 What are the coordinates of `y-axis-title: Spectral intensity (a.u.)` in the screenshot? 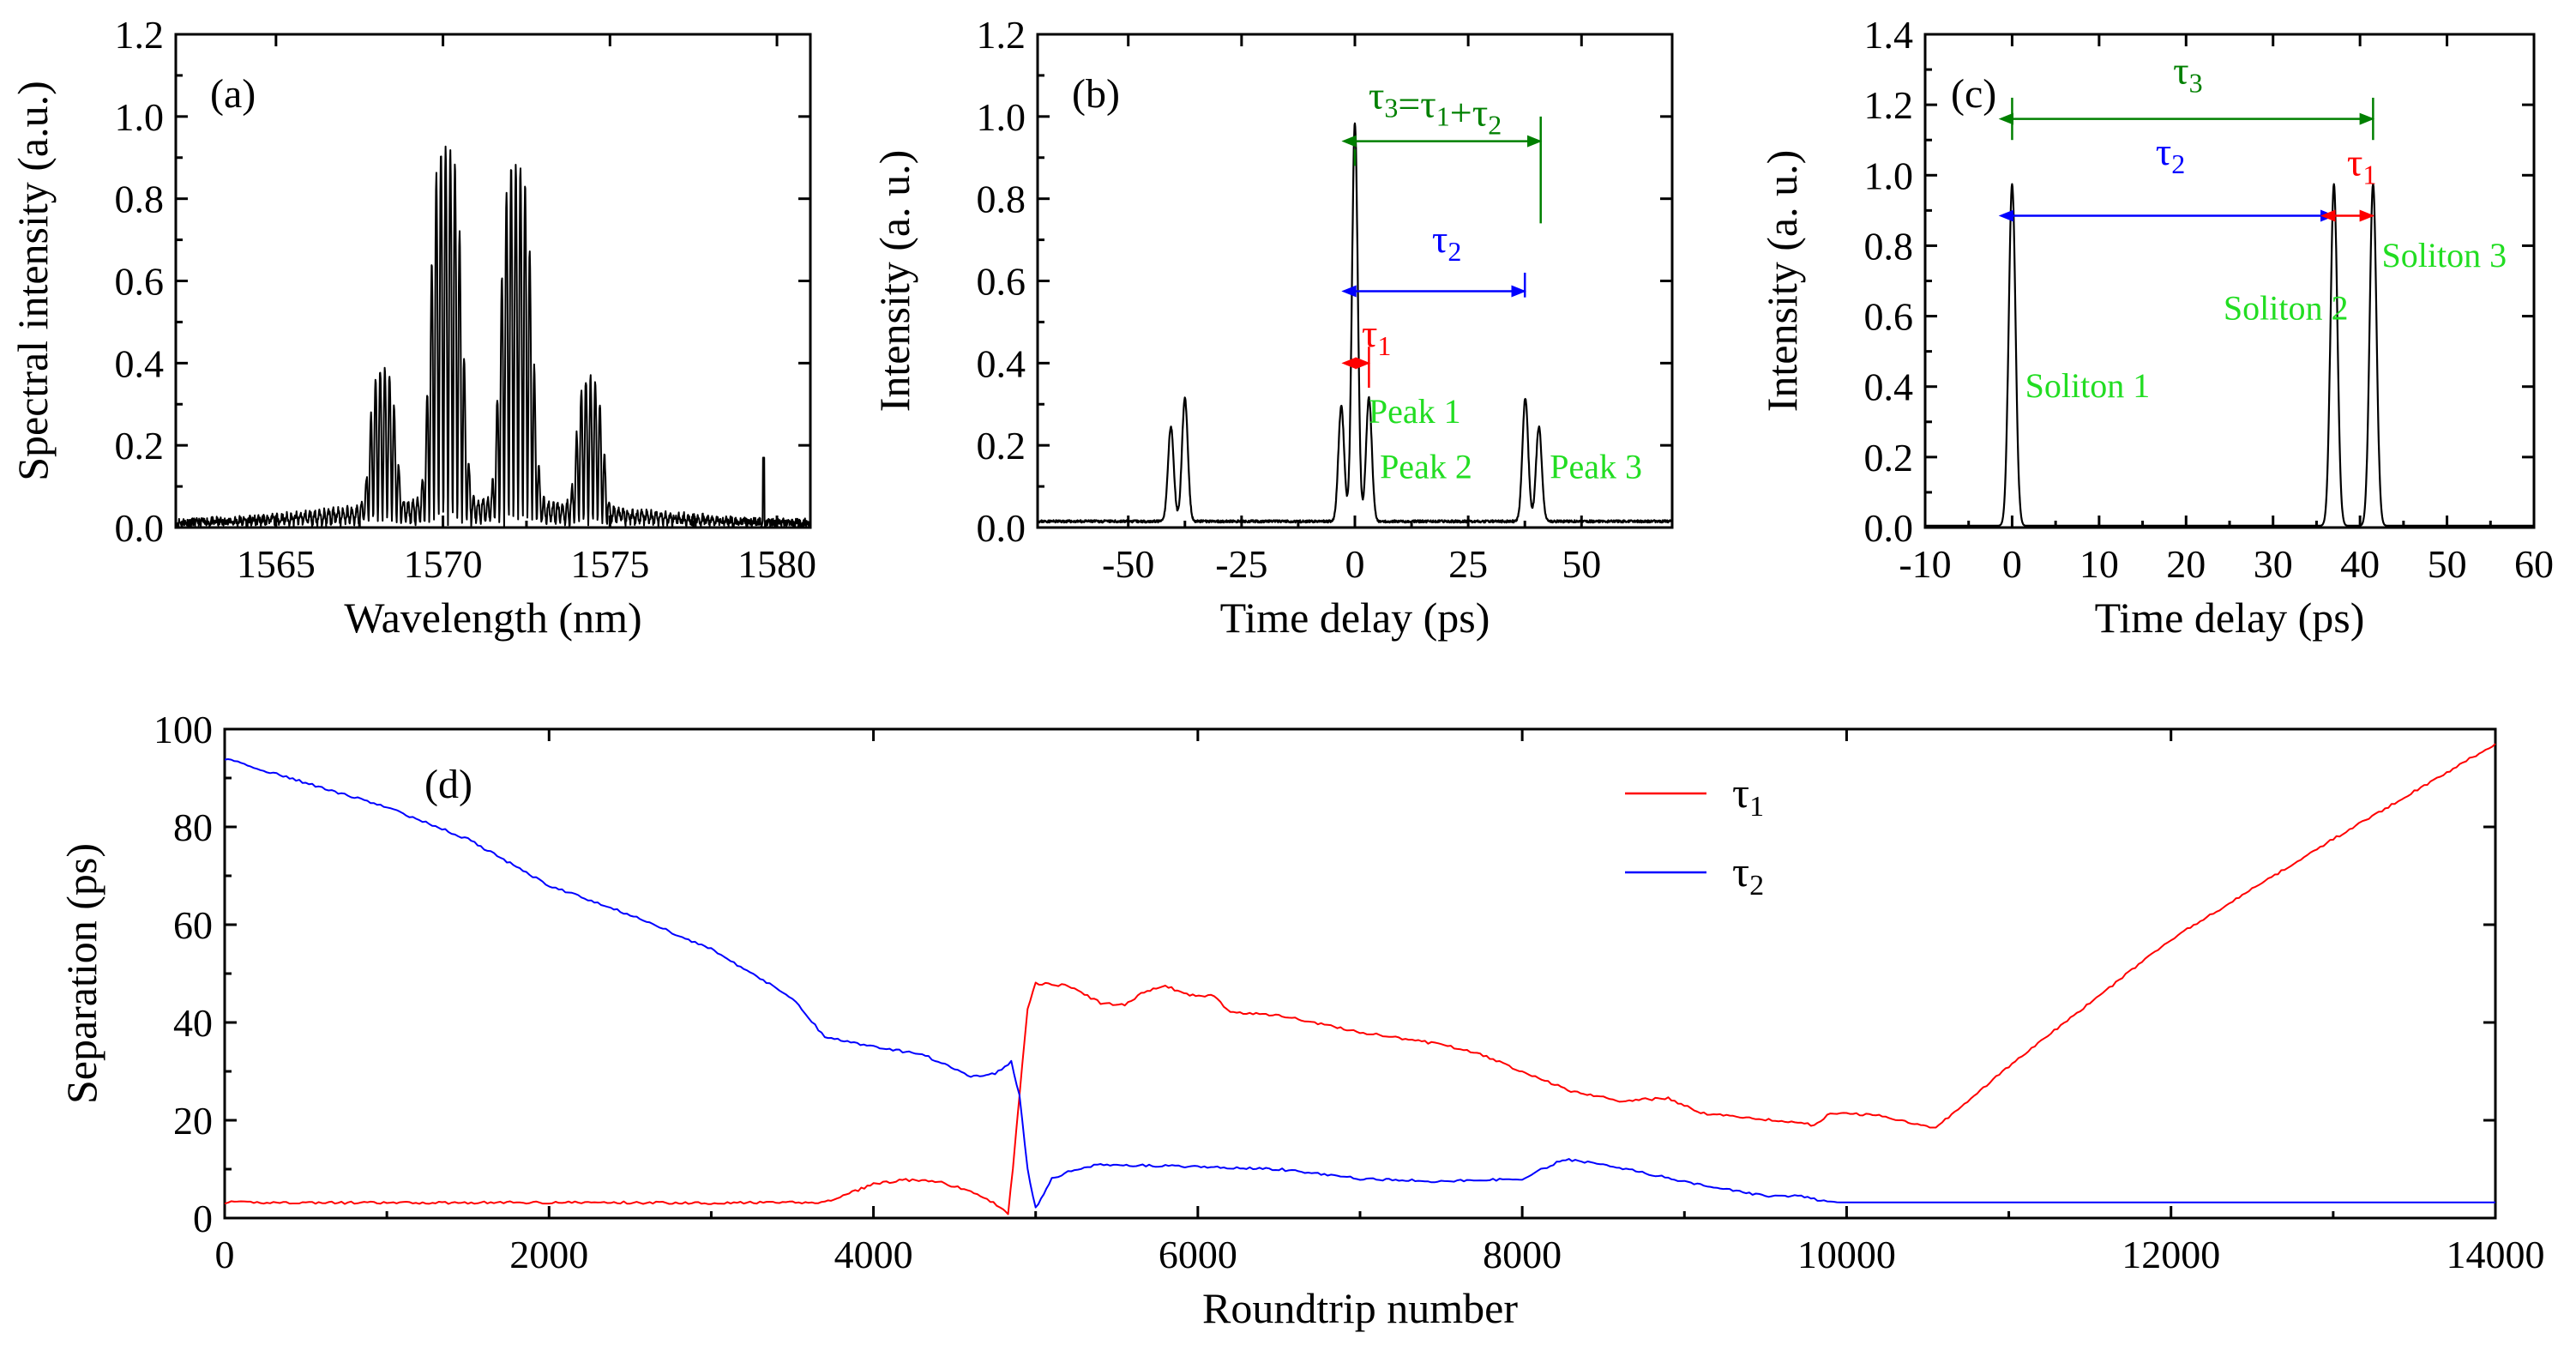 It's located at (33, 281).